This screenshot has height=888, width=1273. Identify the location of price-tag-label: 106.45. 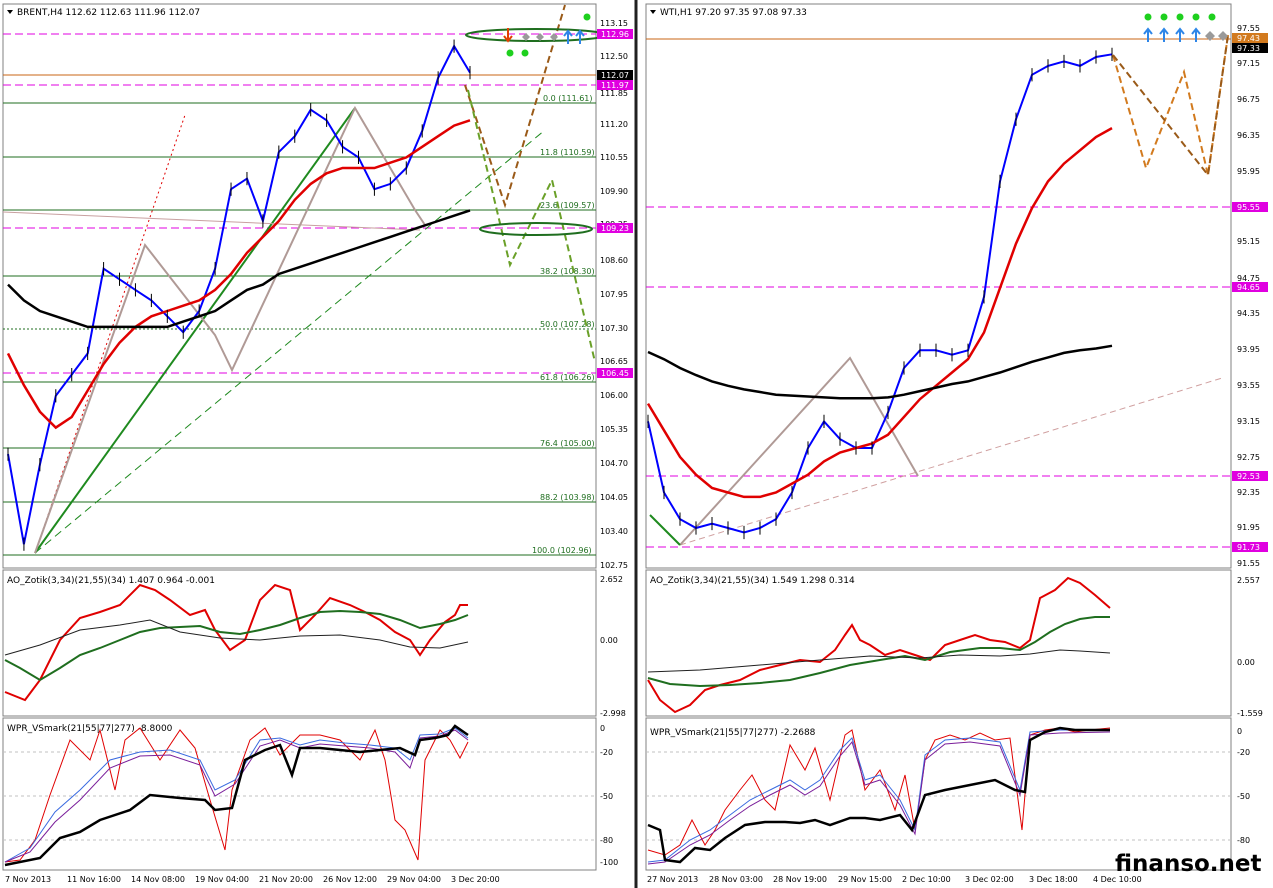
(615, 373).